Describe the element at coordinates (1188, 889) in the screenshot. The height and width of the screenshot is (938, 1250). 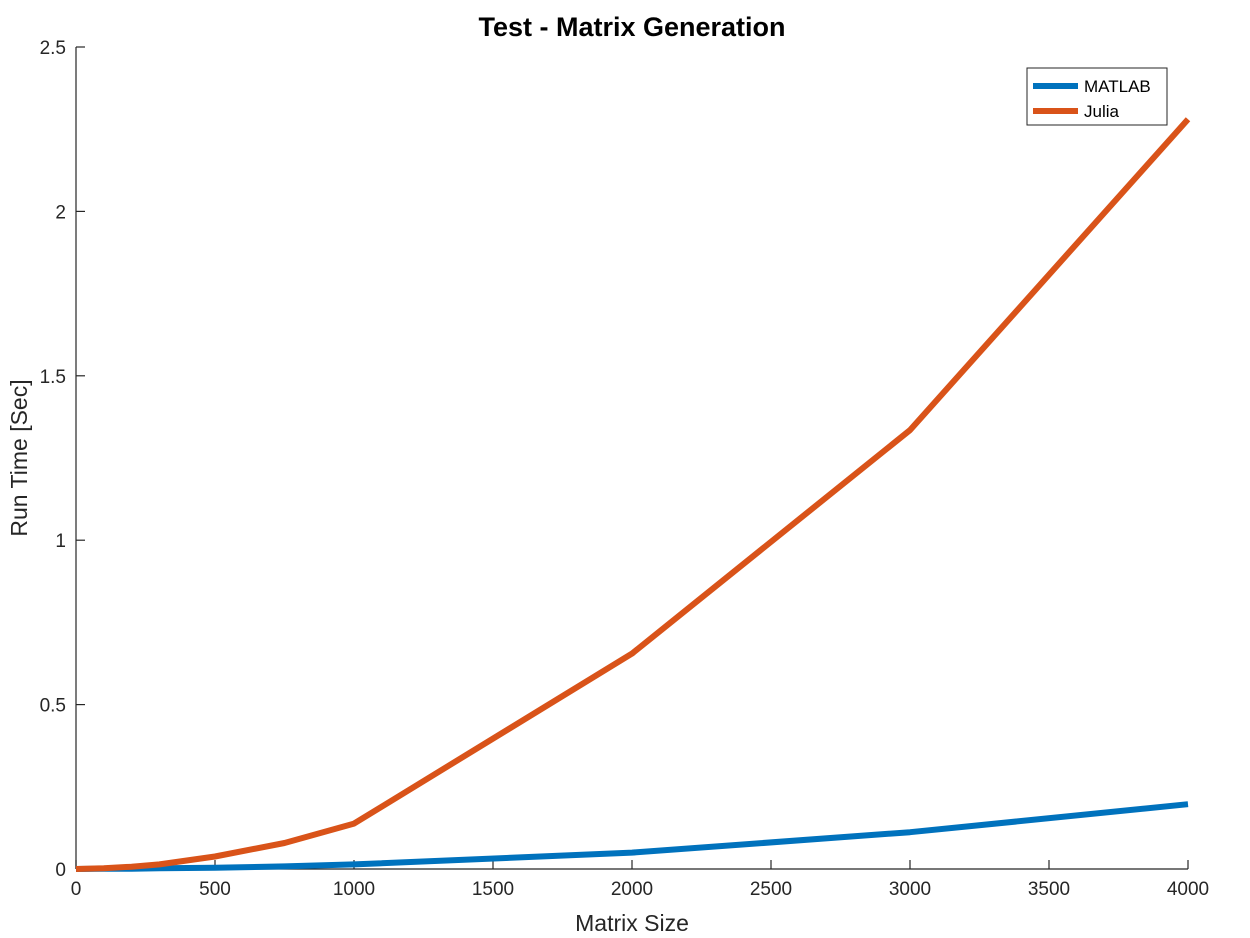
I see `x-tick-label: 4000` at that location.